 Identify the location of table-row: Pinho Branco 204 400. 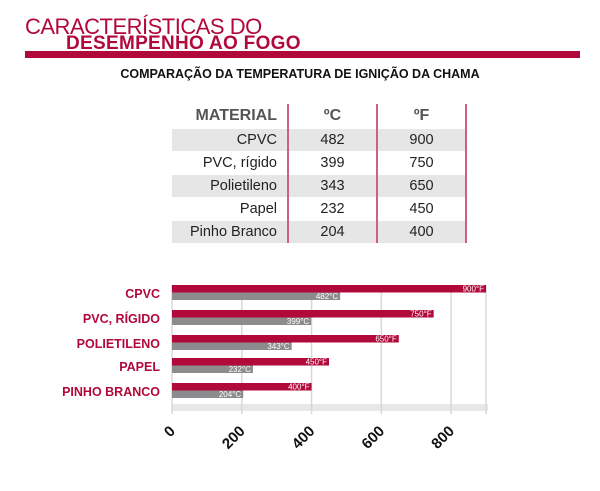
(319, 231).